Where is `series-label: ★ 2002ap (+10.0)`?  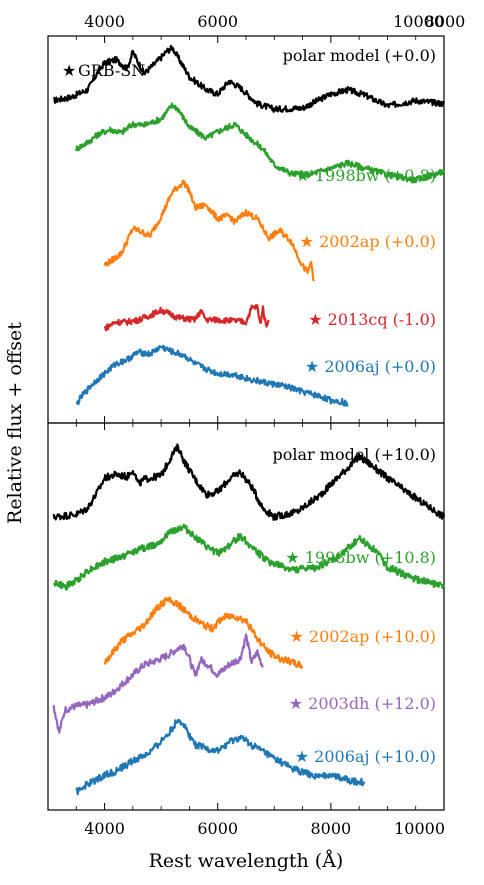
series-label: ★ 2002ap (+10.0) is located at coordinates (362, 636).